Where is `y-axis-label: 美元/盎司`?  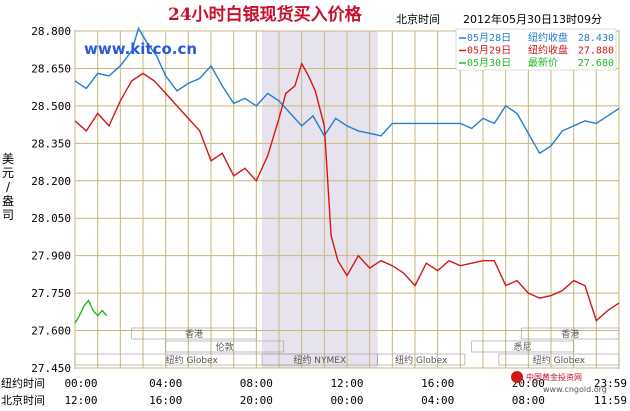
y-axis-label: 美元/盎司 is located at coordinates (8, 187).